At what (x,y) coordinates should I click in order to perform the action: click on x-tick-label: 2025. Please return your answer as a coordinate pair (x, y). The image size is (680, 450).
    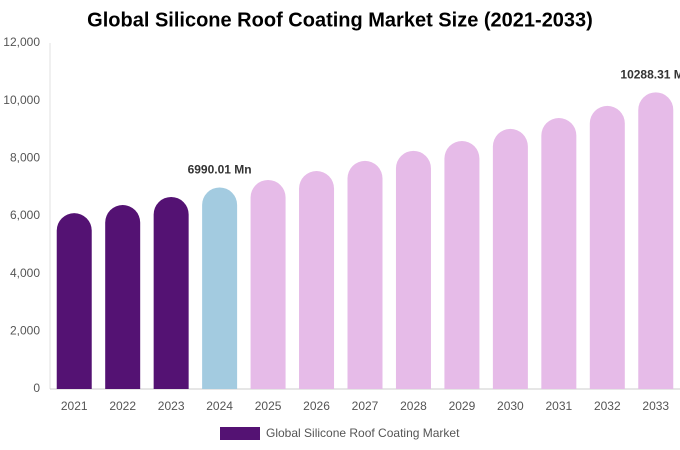
    Looking at the image, I should click on (268, 406).